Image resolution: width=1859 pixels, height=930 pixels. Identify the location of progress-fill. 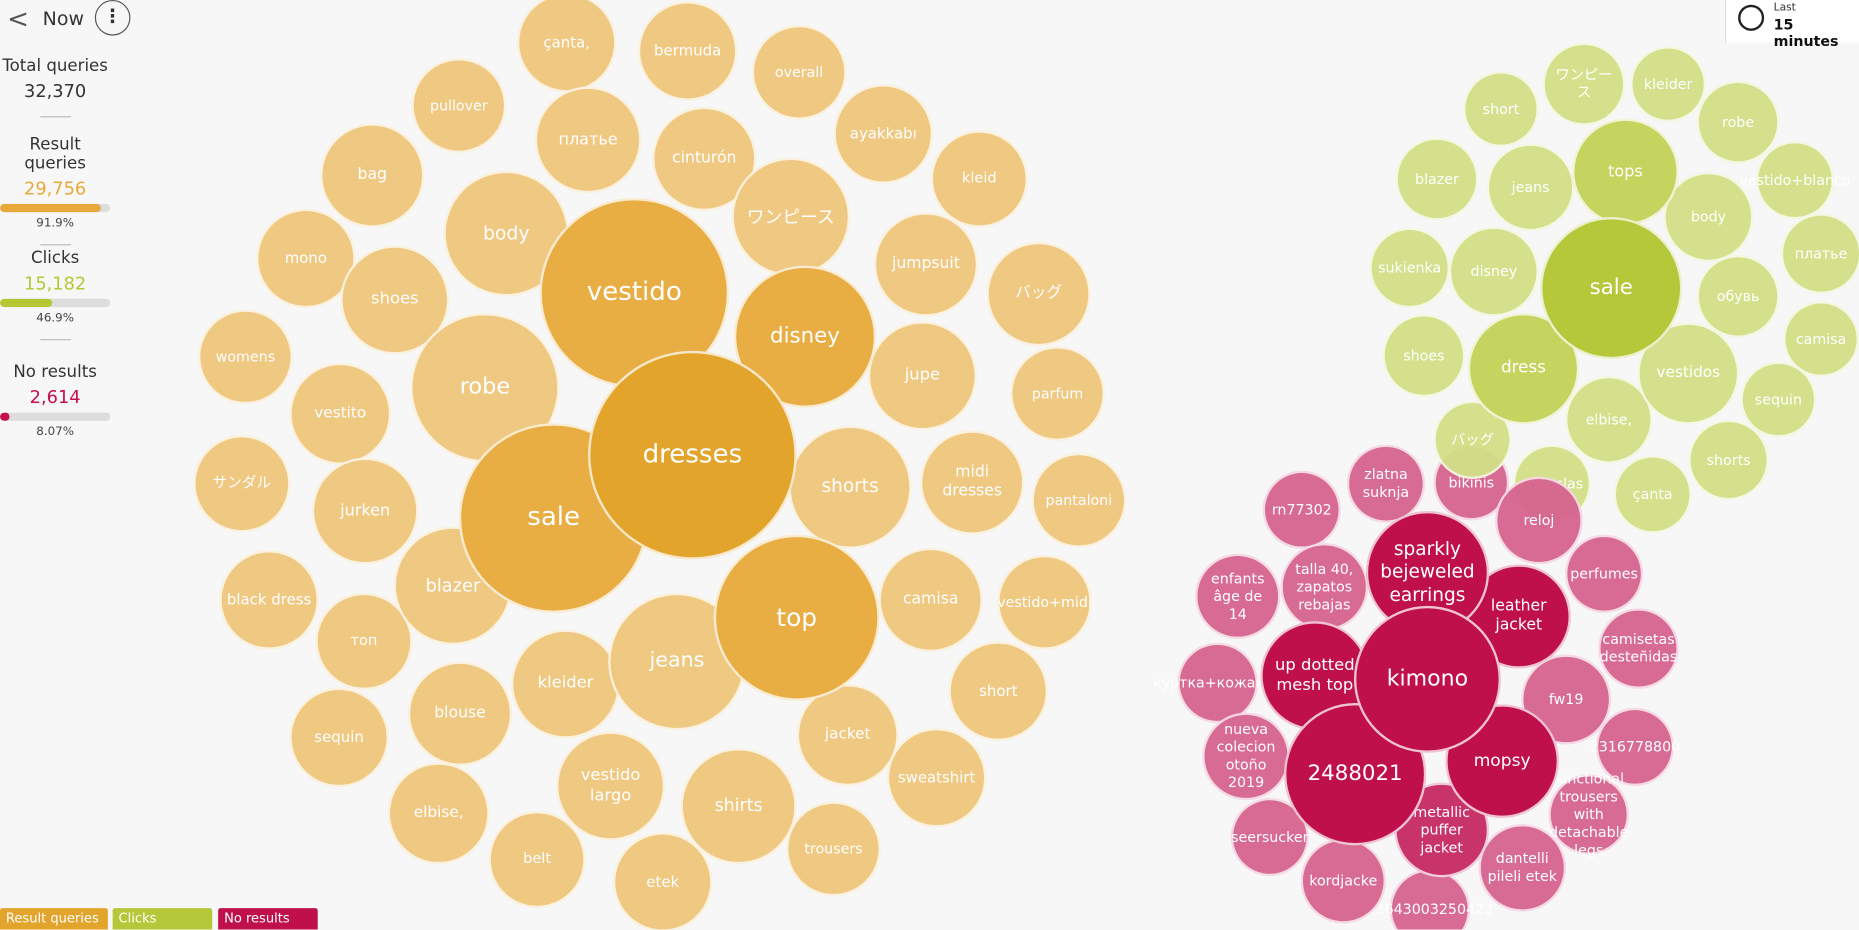
(4, 416).